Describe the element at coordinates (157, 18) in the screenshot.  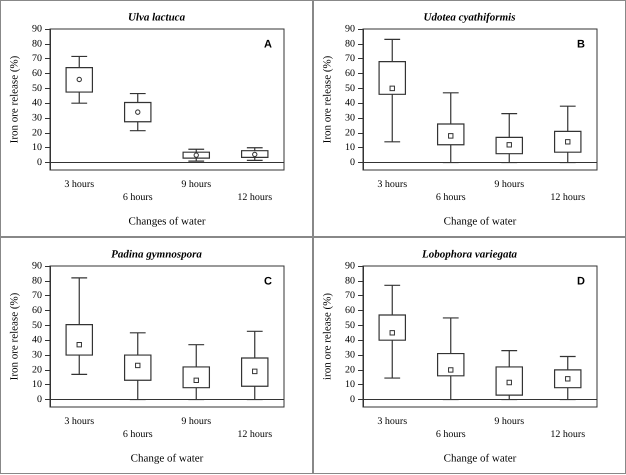
I see `chart-title: Ulva lactuca` at that location.